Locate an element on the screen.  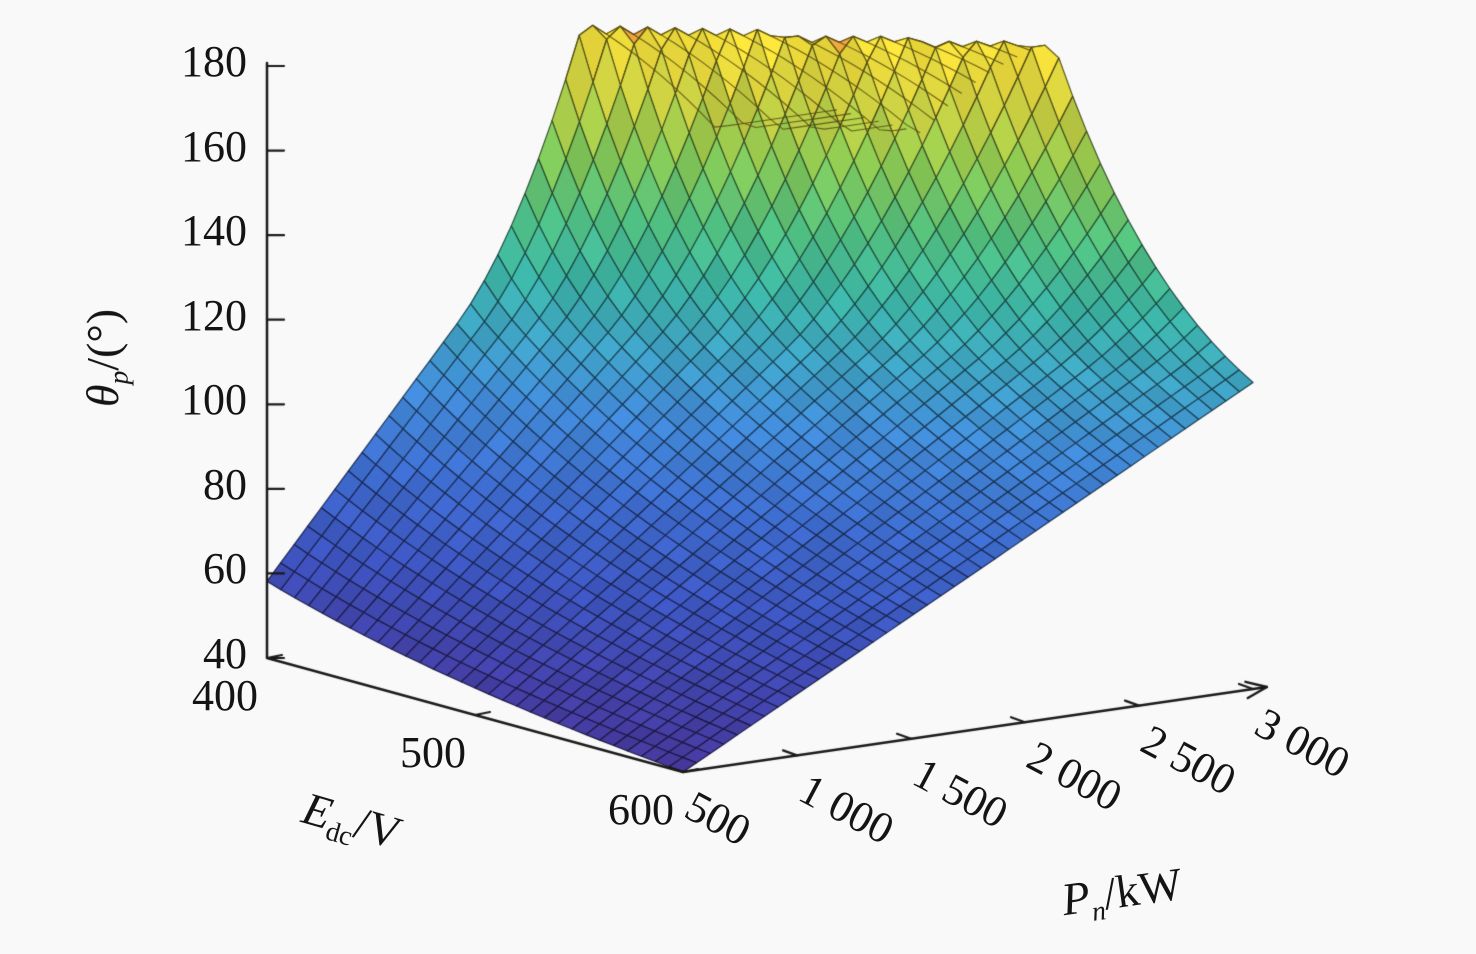
z-tick-label: 140 is located at coordinates (214, 231).